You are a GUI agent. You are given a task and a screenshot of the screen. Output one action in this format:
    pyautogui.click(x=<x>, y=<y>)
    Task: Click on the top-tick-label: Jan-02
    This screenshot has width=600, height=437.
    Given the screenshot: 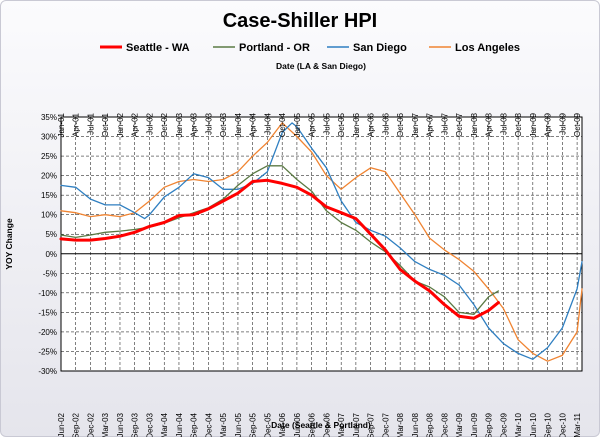 What is the action you would take?
    pyautogui.click(x=120, y=124)
    